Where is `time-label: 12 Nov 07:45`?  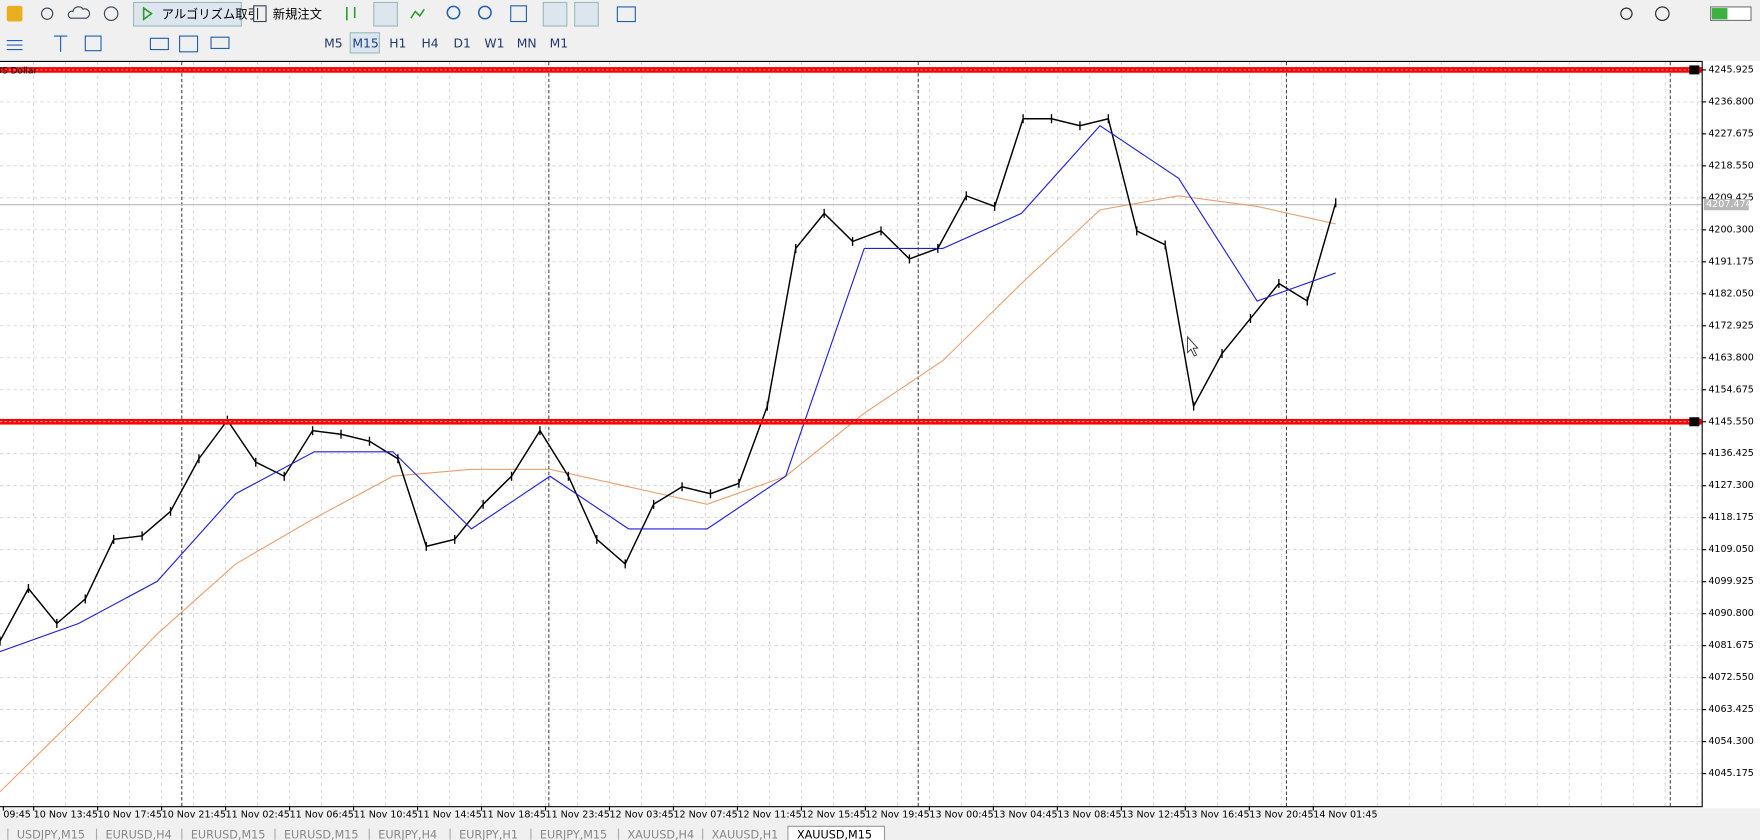
time-label: 12 Nov 07:45 is located at coordinates (705, 815).